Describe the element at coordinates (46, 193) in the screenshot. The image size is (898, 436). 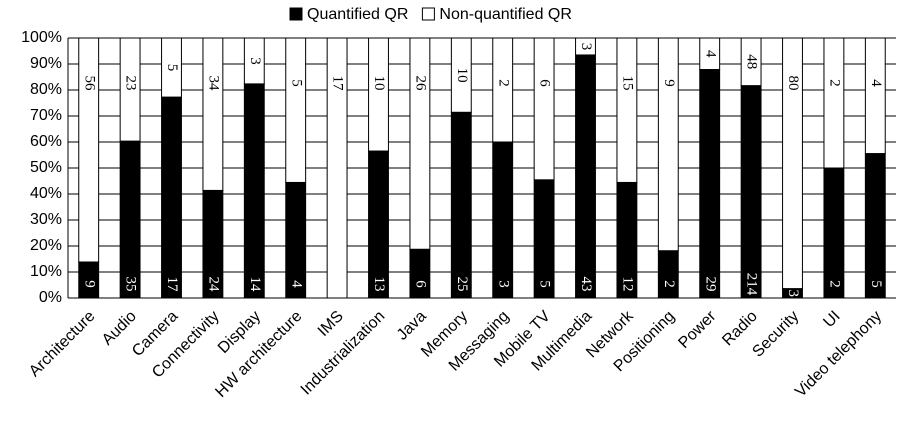
I see `y-tick-label: 40%` at that location.